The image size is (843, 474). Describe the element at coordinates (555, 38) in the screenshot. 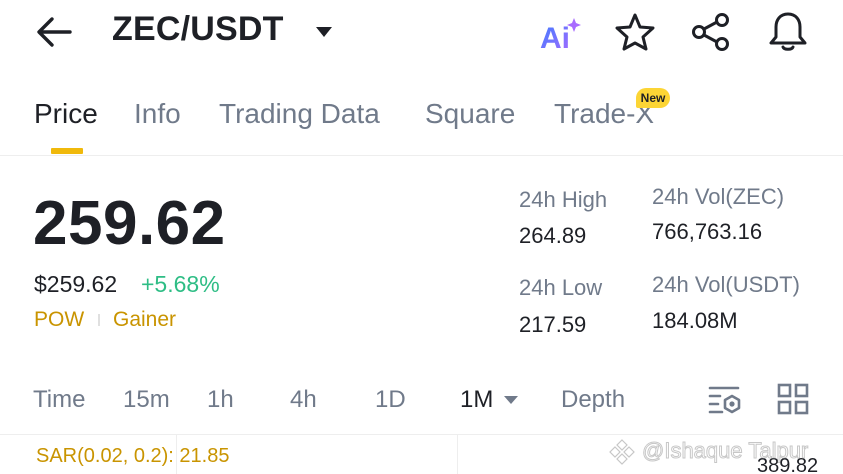

I see `ai-label: Ai` at that location.